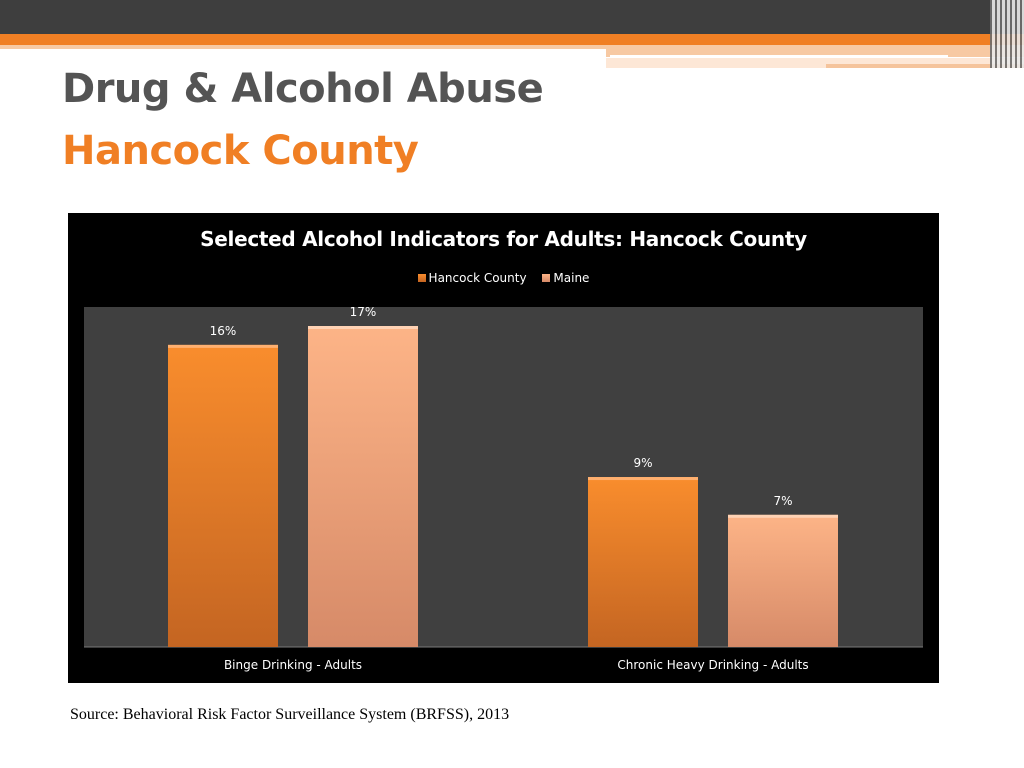  Describe the element at coordinates (546, 278) in the screenshot. I see `legend-swatch-maine` at that location.